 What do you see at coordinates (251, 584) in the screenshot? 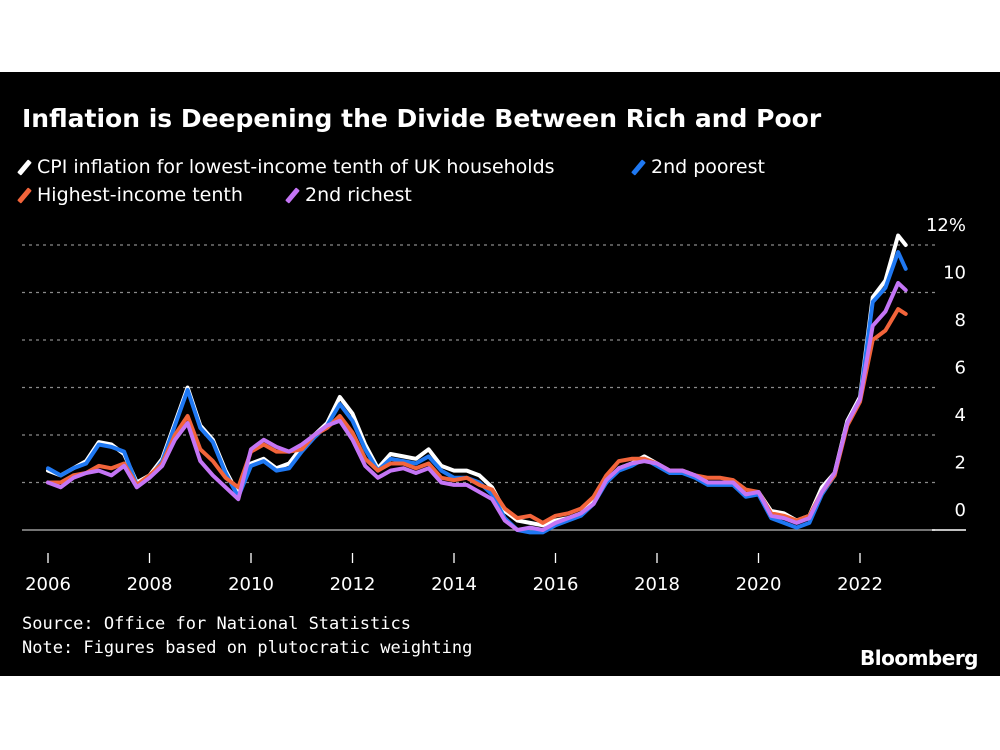
I see `x-tick-label: 2010` at bounding box center [251, 584].